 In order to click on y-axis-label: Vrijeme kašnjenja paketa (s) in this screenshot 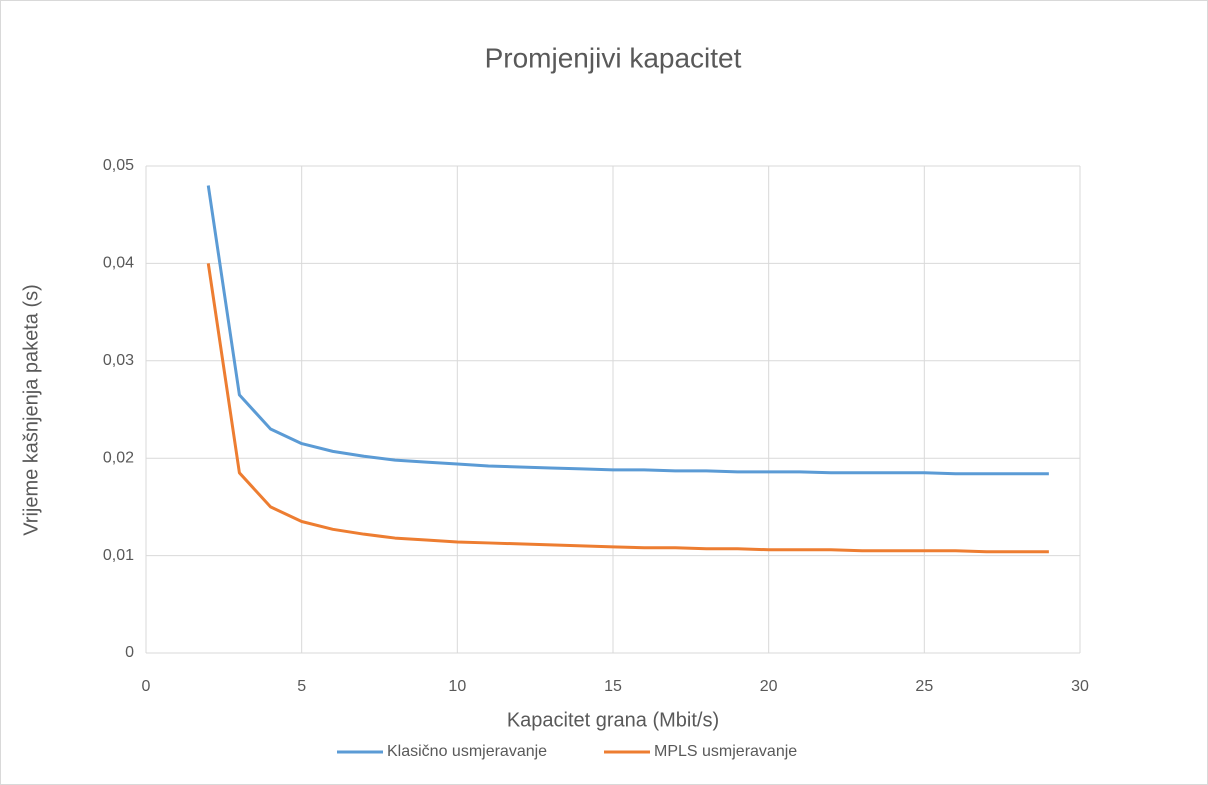, I will do `click(31, 410)`.